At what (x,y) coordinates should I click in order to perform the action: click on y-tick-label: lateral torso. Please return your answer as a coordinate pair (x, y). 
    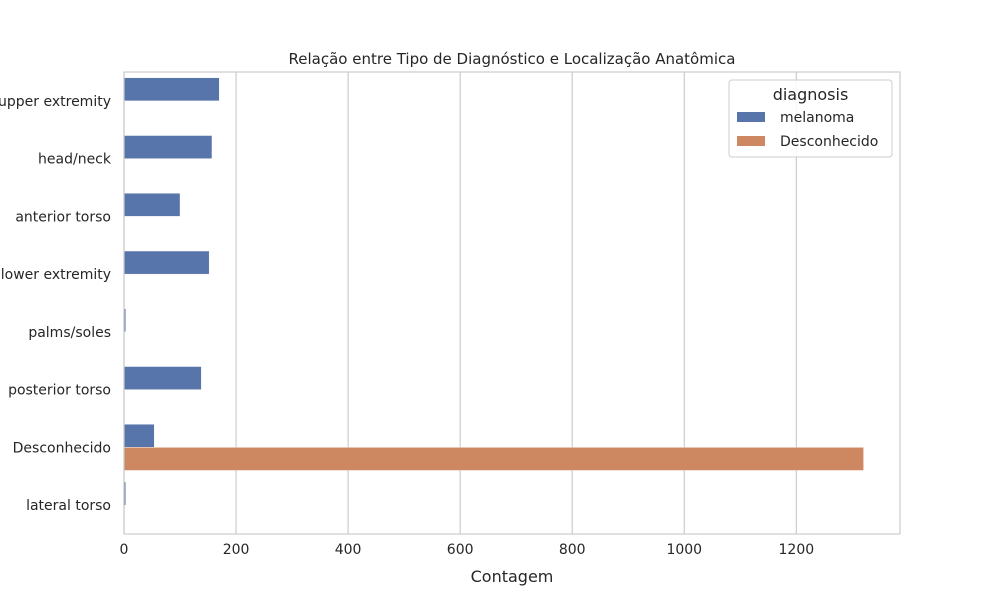
    Looking at the image, I should click on (68, 506).